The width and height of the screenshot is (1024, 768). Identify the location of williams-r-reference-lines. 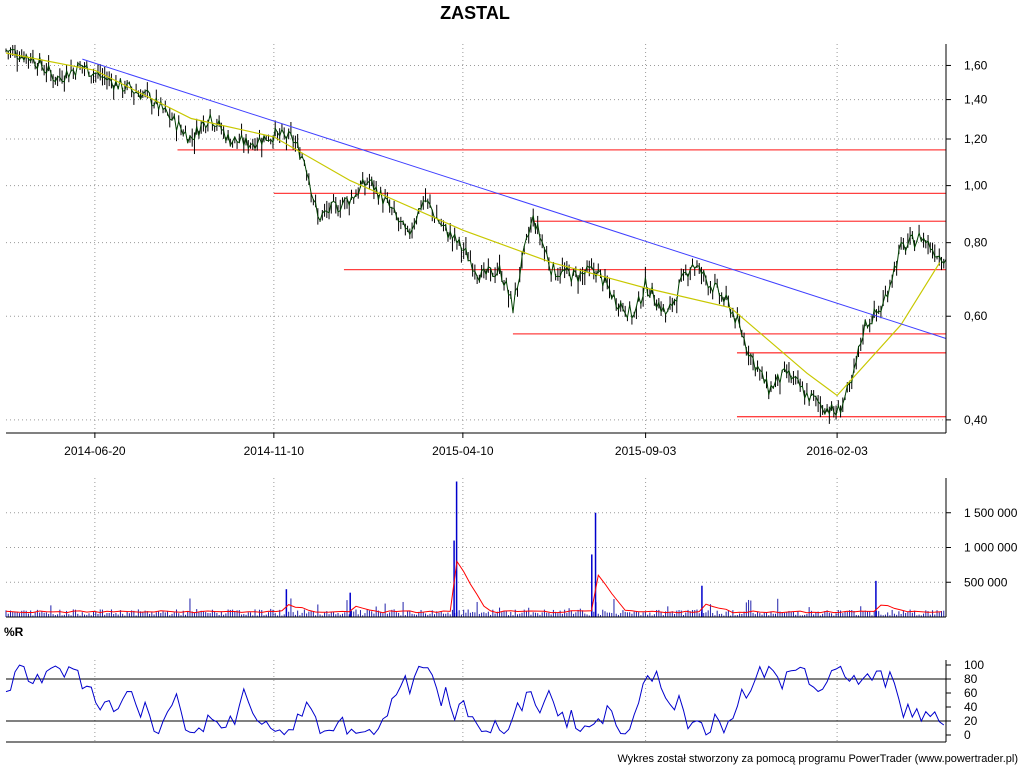
(476, 700).